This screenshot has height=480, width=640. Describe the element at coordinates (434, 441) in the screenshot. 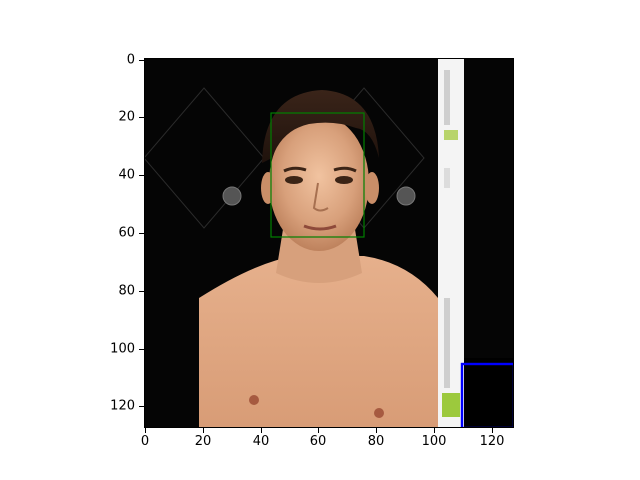

I see `x-tick-label: 100` at that location.